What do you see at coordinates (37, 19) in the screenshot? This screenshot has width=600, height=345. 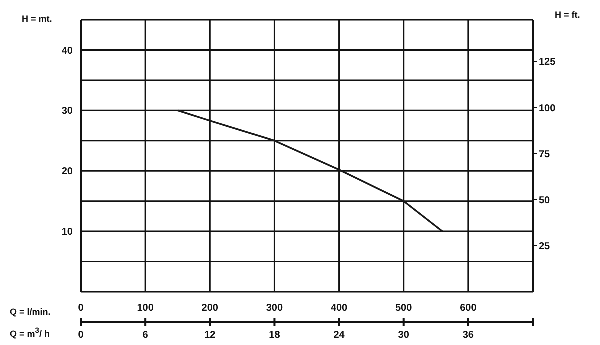 I see `y-axis-title: H = mt.` at bounding box center [37, 19].